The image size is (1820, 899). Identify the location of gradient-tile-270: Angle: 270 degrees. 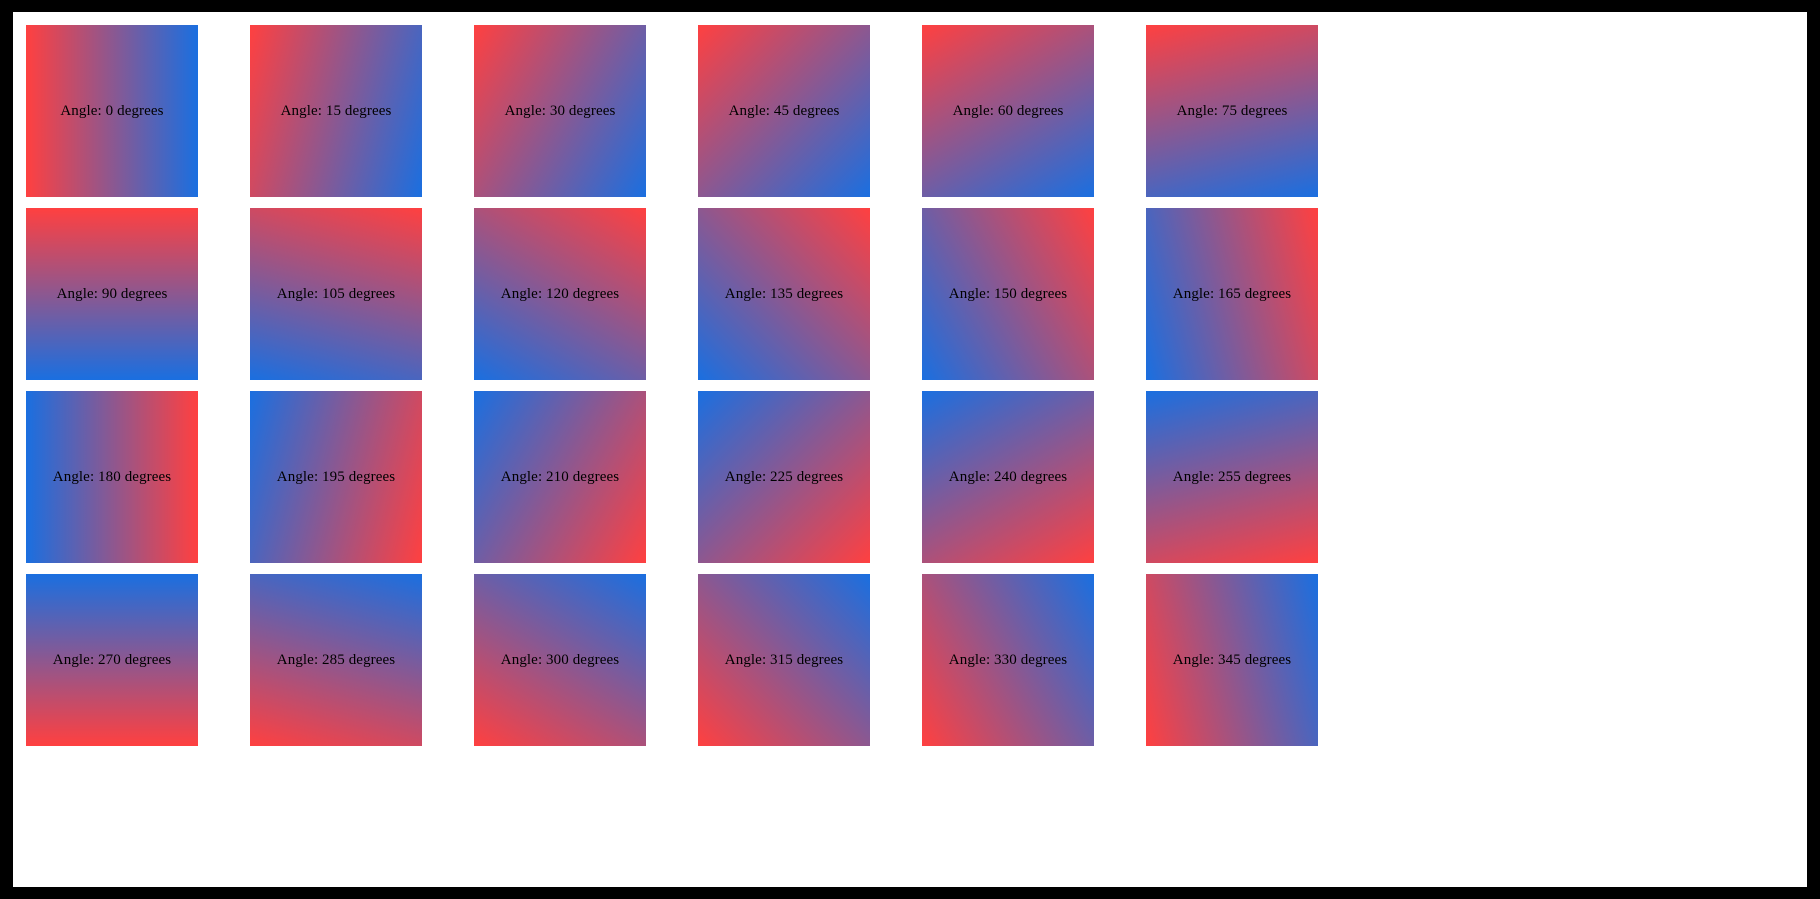
(112, 660).